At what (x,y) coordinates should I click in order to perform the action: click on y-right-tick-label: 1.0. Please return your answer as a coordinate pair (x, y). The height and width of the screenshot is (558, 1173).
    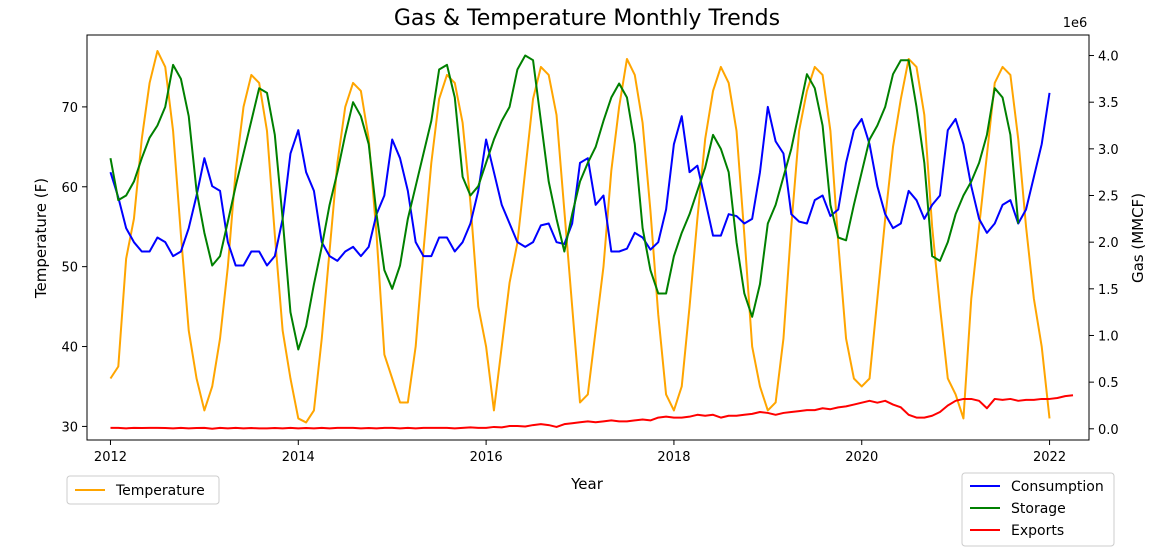
    Looking at the image, I should click on (1108, 336).